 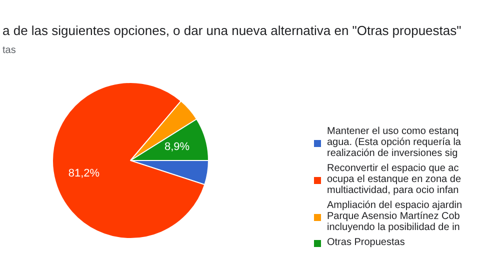 What do you see at coordinates (84, 174) in the screenshot?
I see `data-label: 81,2%` at bounding box center [84, 174].